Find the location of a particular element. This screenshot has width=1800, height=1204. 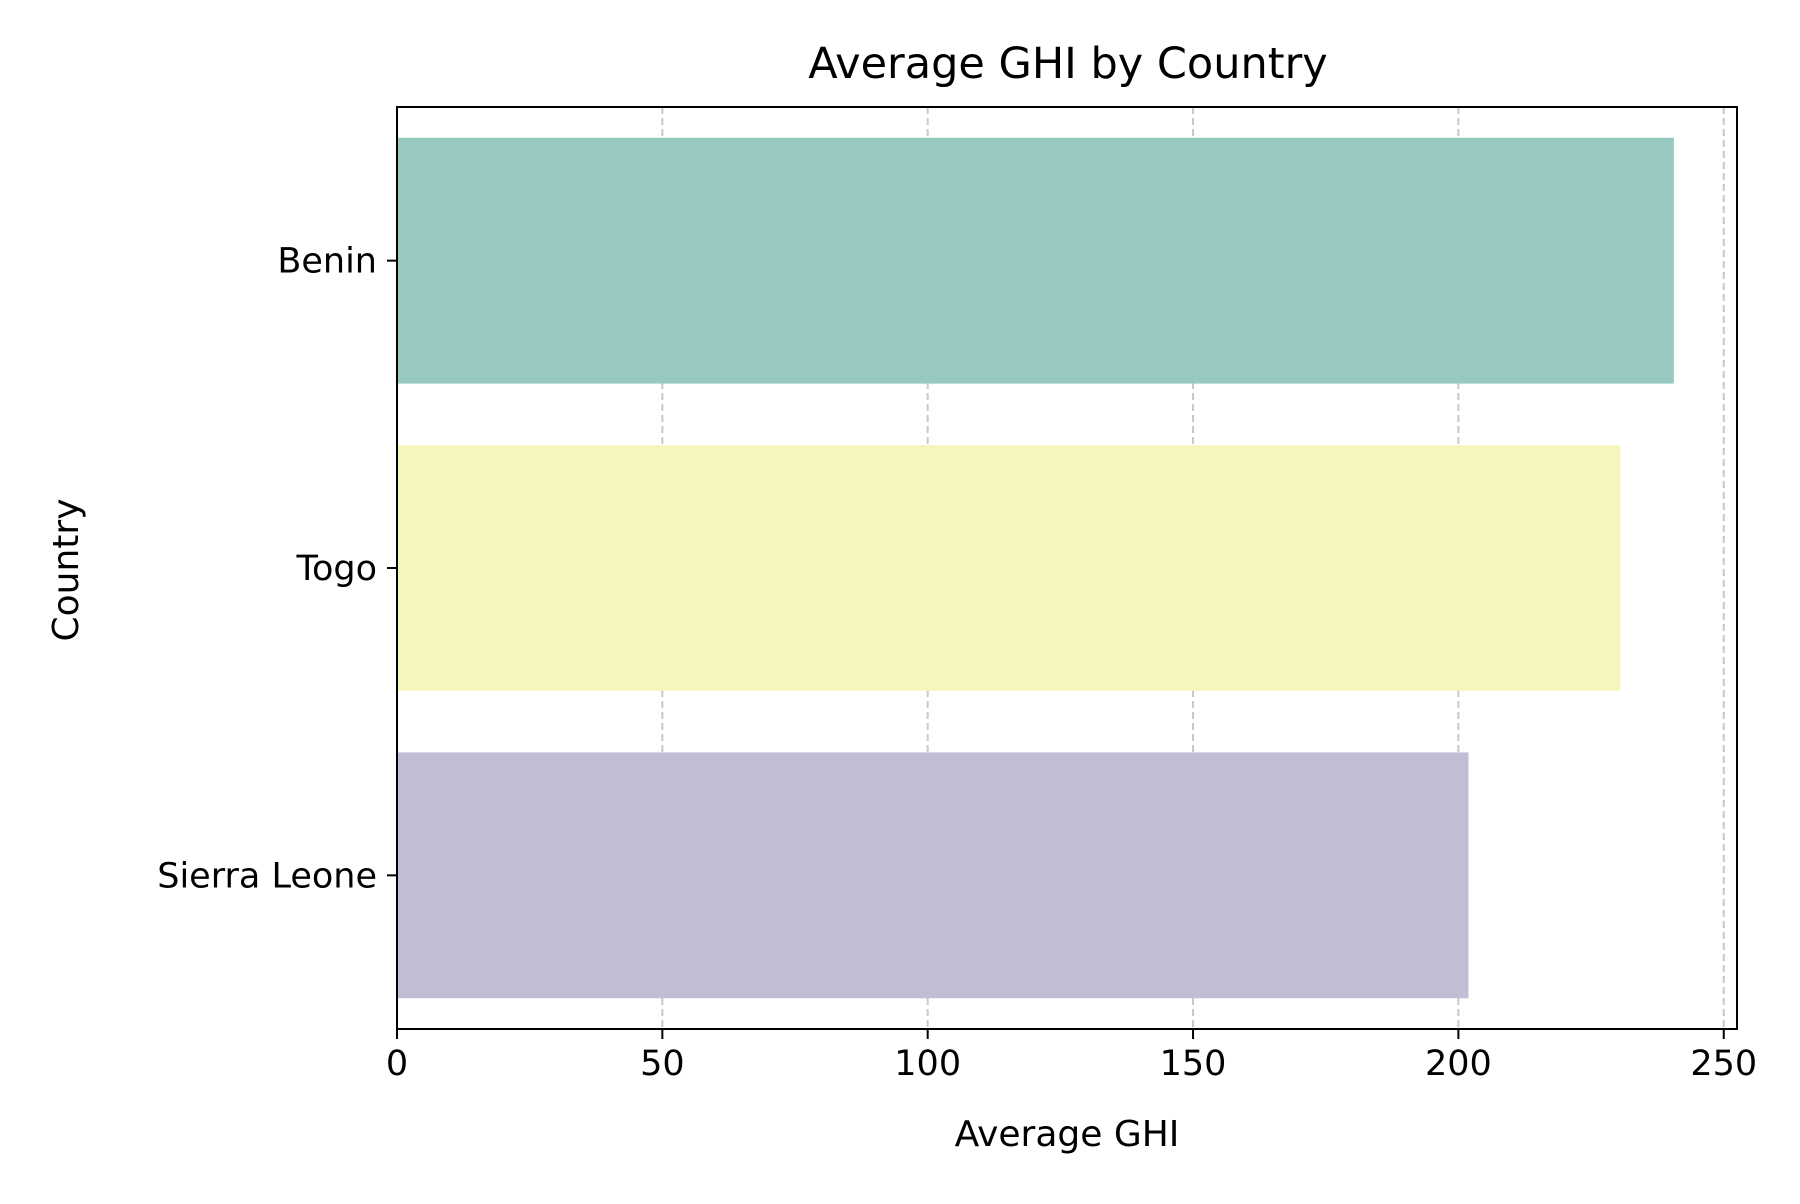

x-tick-label-5: 250 is located at coordinates (1723, 1064).